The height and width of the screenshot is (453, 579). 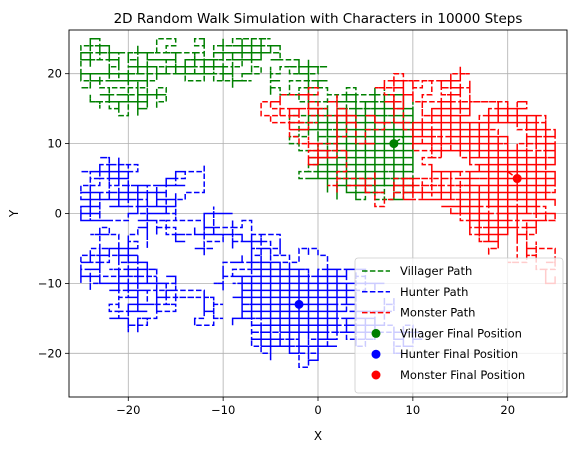 I want to click on y-tick-label: −20, so click(x=50, y=353).